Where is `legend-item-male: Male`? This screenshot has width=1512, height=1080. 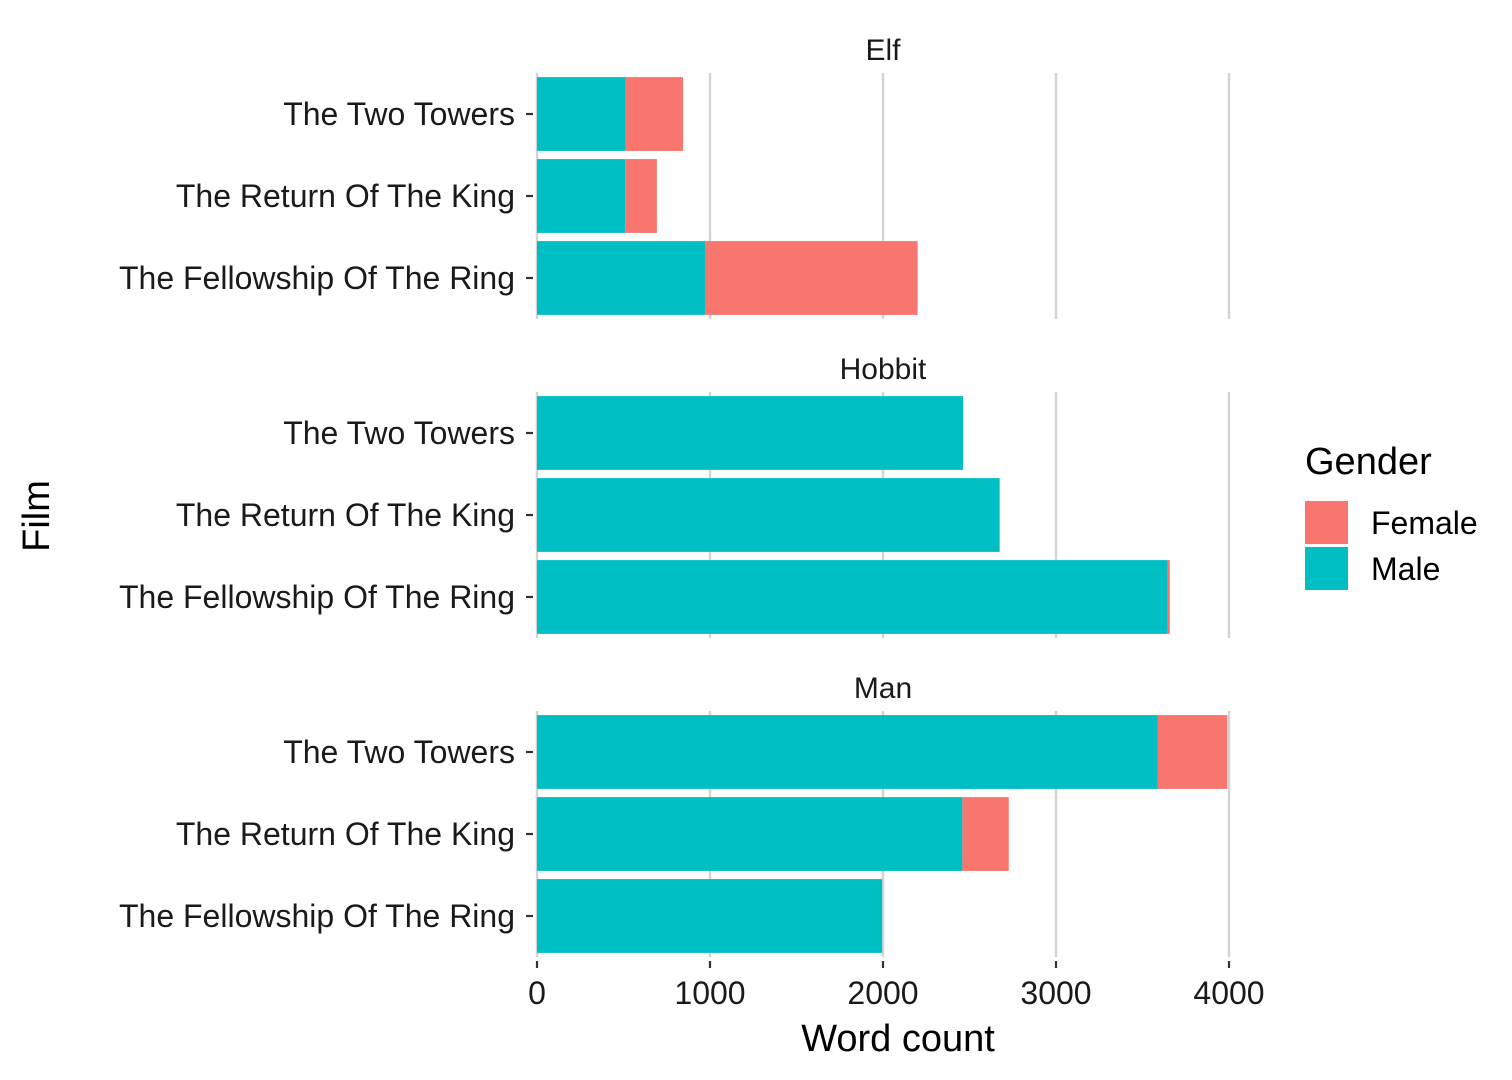 legend-item-male: Male is located at coordinates (1372, 568).